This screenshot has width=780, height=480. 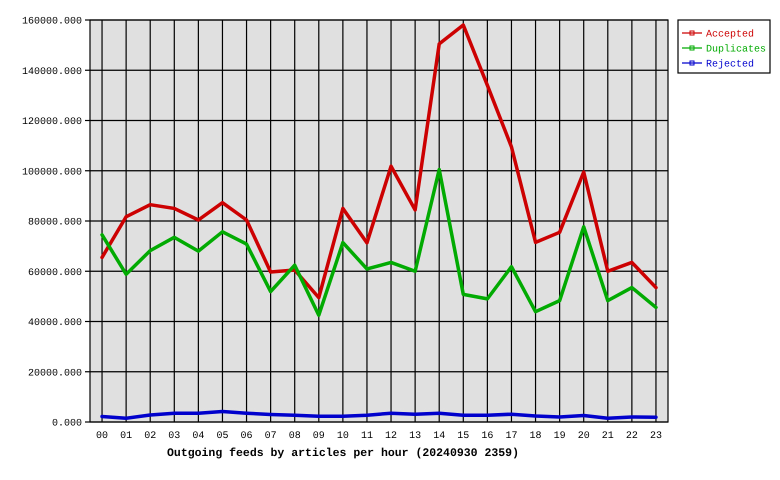 I want to click on y-tick-label: 140000.000, so click(x=52, y=72).